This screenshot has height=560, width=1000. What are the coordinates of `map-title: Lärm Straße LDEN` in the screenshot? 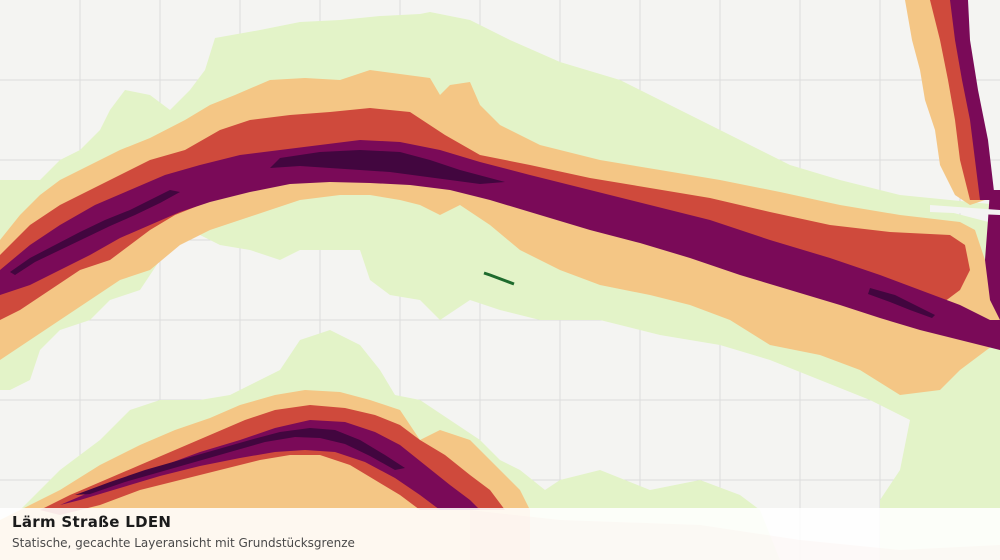 It's located at (92, 522).